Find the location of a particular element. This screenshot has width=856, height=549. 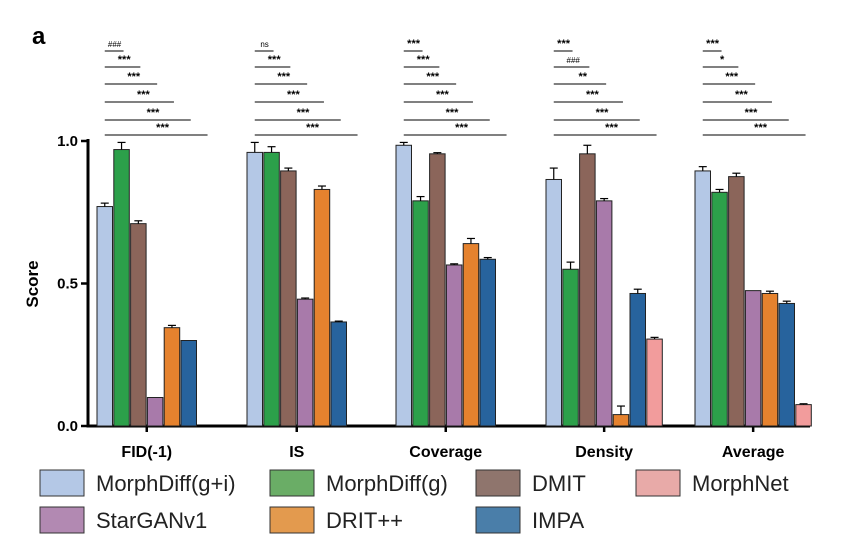

legend-label: MorphNet is located at coordinates (740, 483).